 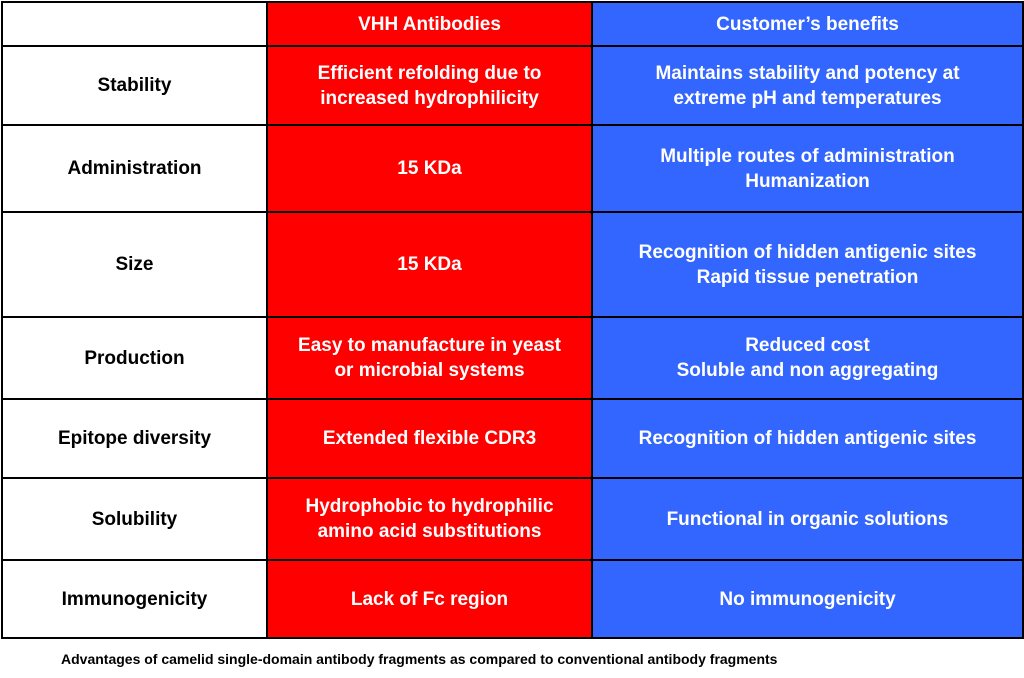 I want to click on vhh-cell: Lack of Fc region, so click(x=429, y=599).